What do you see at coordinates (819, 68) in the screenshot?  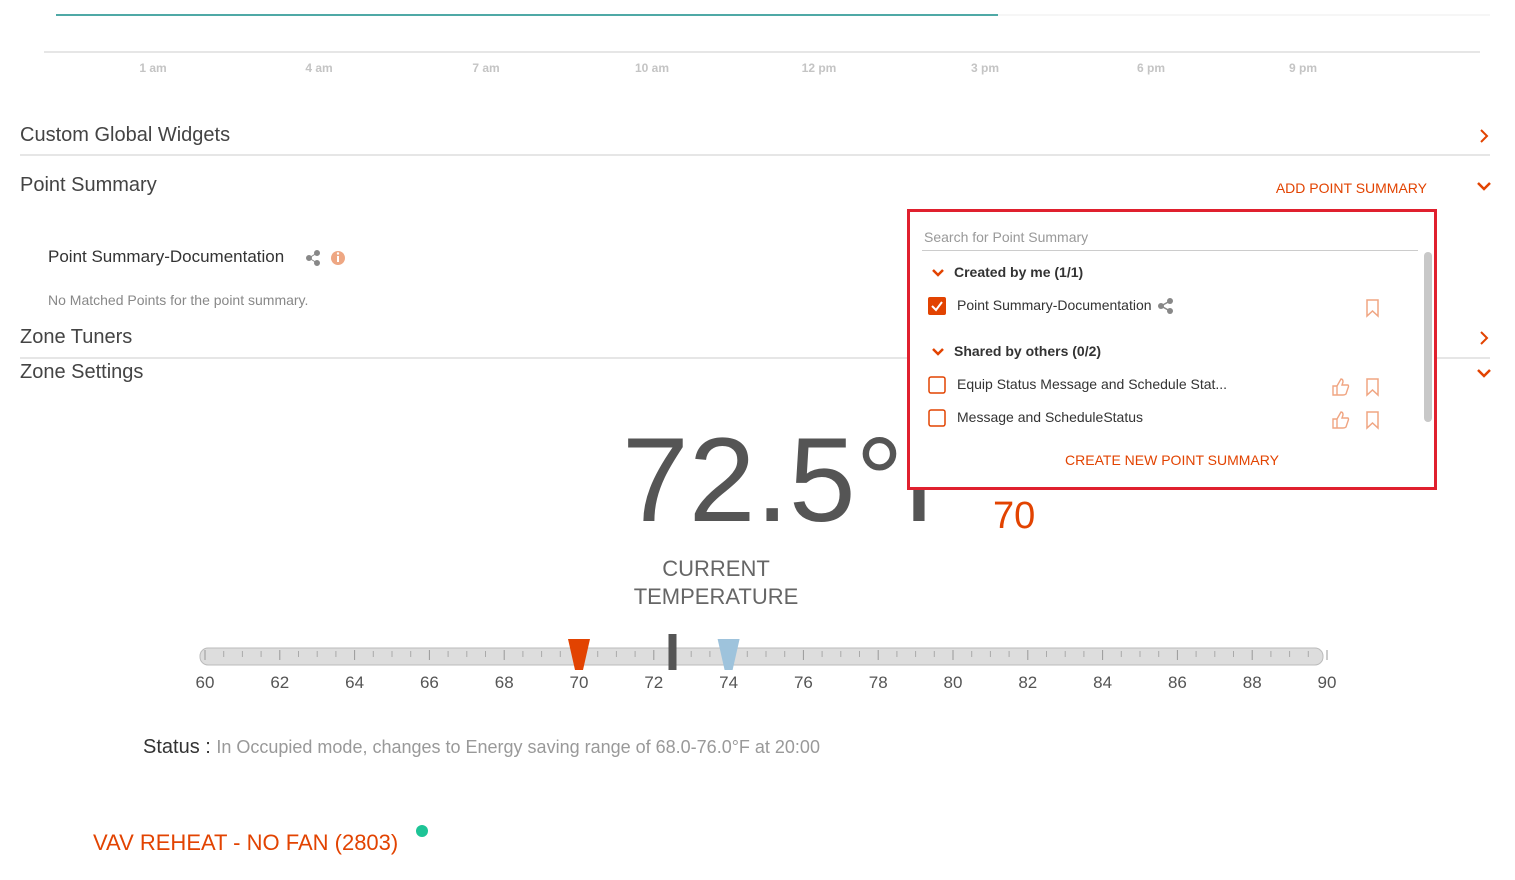 I see `x-tick-label: 12 pm` at bounding box center [819, 68].